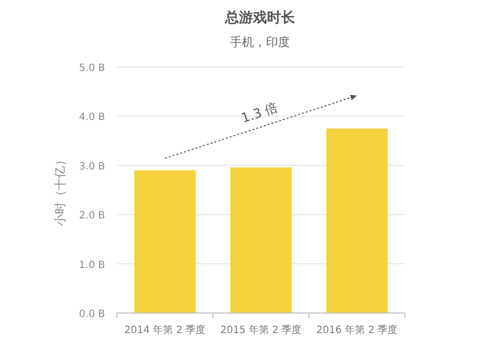  I want to click on y-tick-label: 3.0 B, so click(92, 166).